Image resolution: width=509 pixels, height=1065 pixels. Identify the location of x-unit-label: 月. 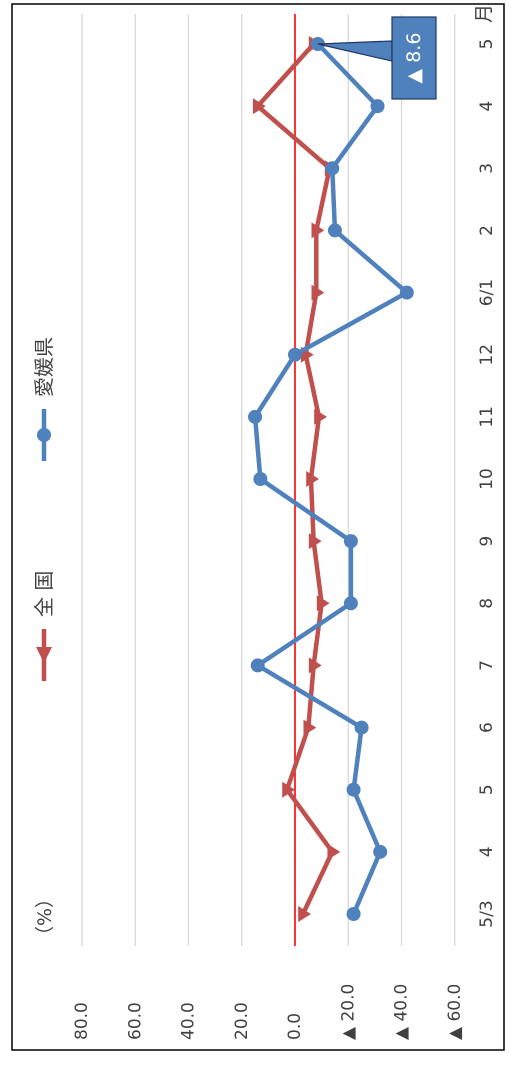
(484, 13).